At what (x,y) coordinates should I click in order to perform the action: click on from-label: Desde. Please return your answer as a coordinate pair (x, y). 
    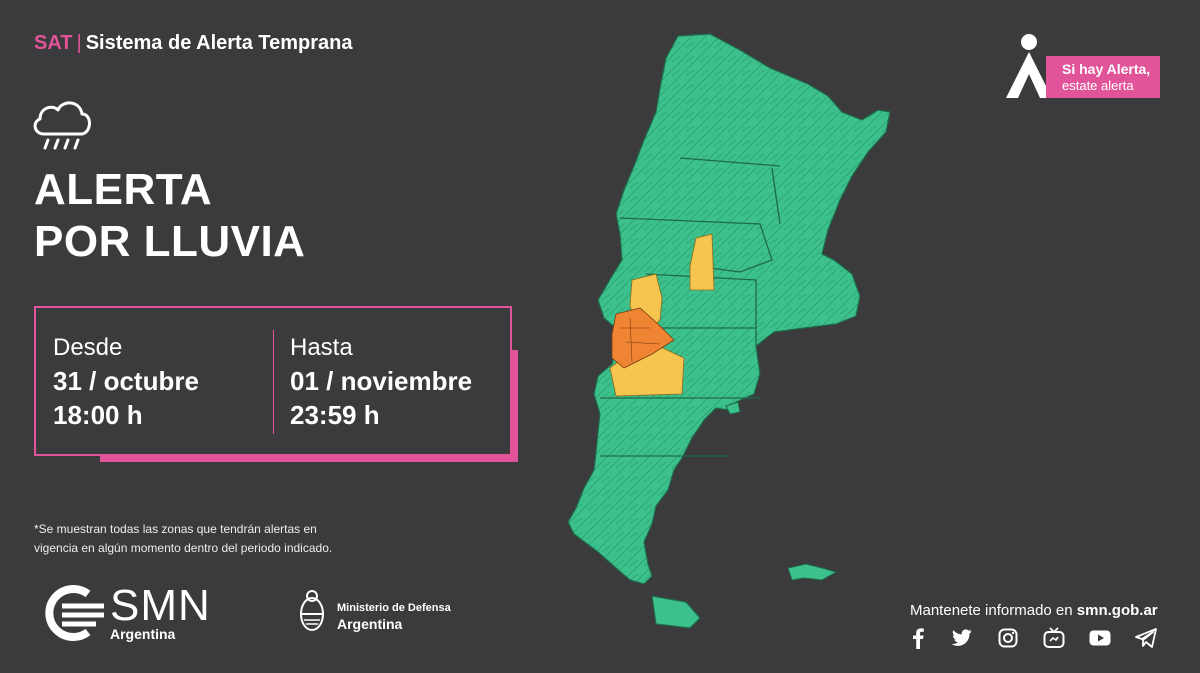
    Looking at the image, I should click on (88, 347).